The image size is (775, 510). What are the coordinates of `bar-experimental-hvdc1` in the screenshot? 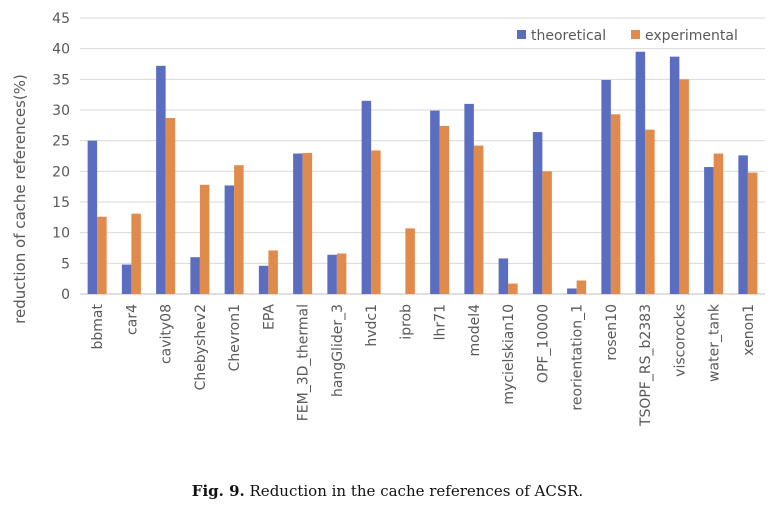 It's located at (376, 222).